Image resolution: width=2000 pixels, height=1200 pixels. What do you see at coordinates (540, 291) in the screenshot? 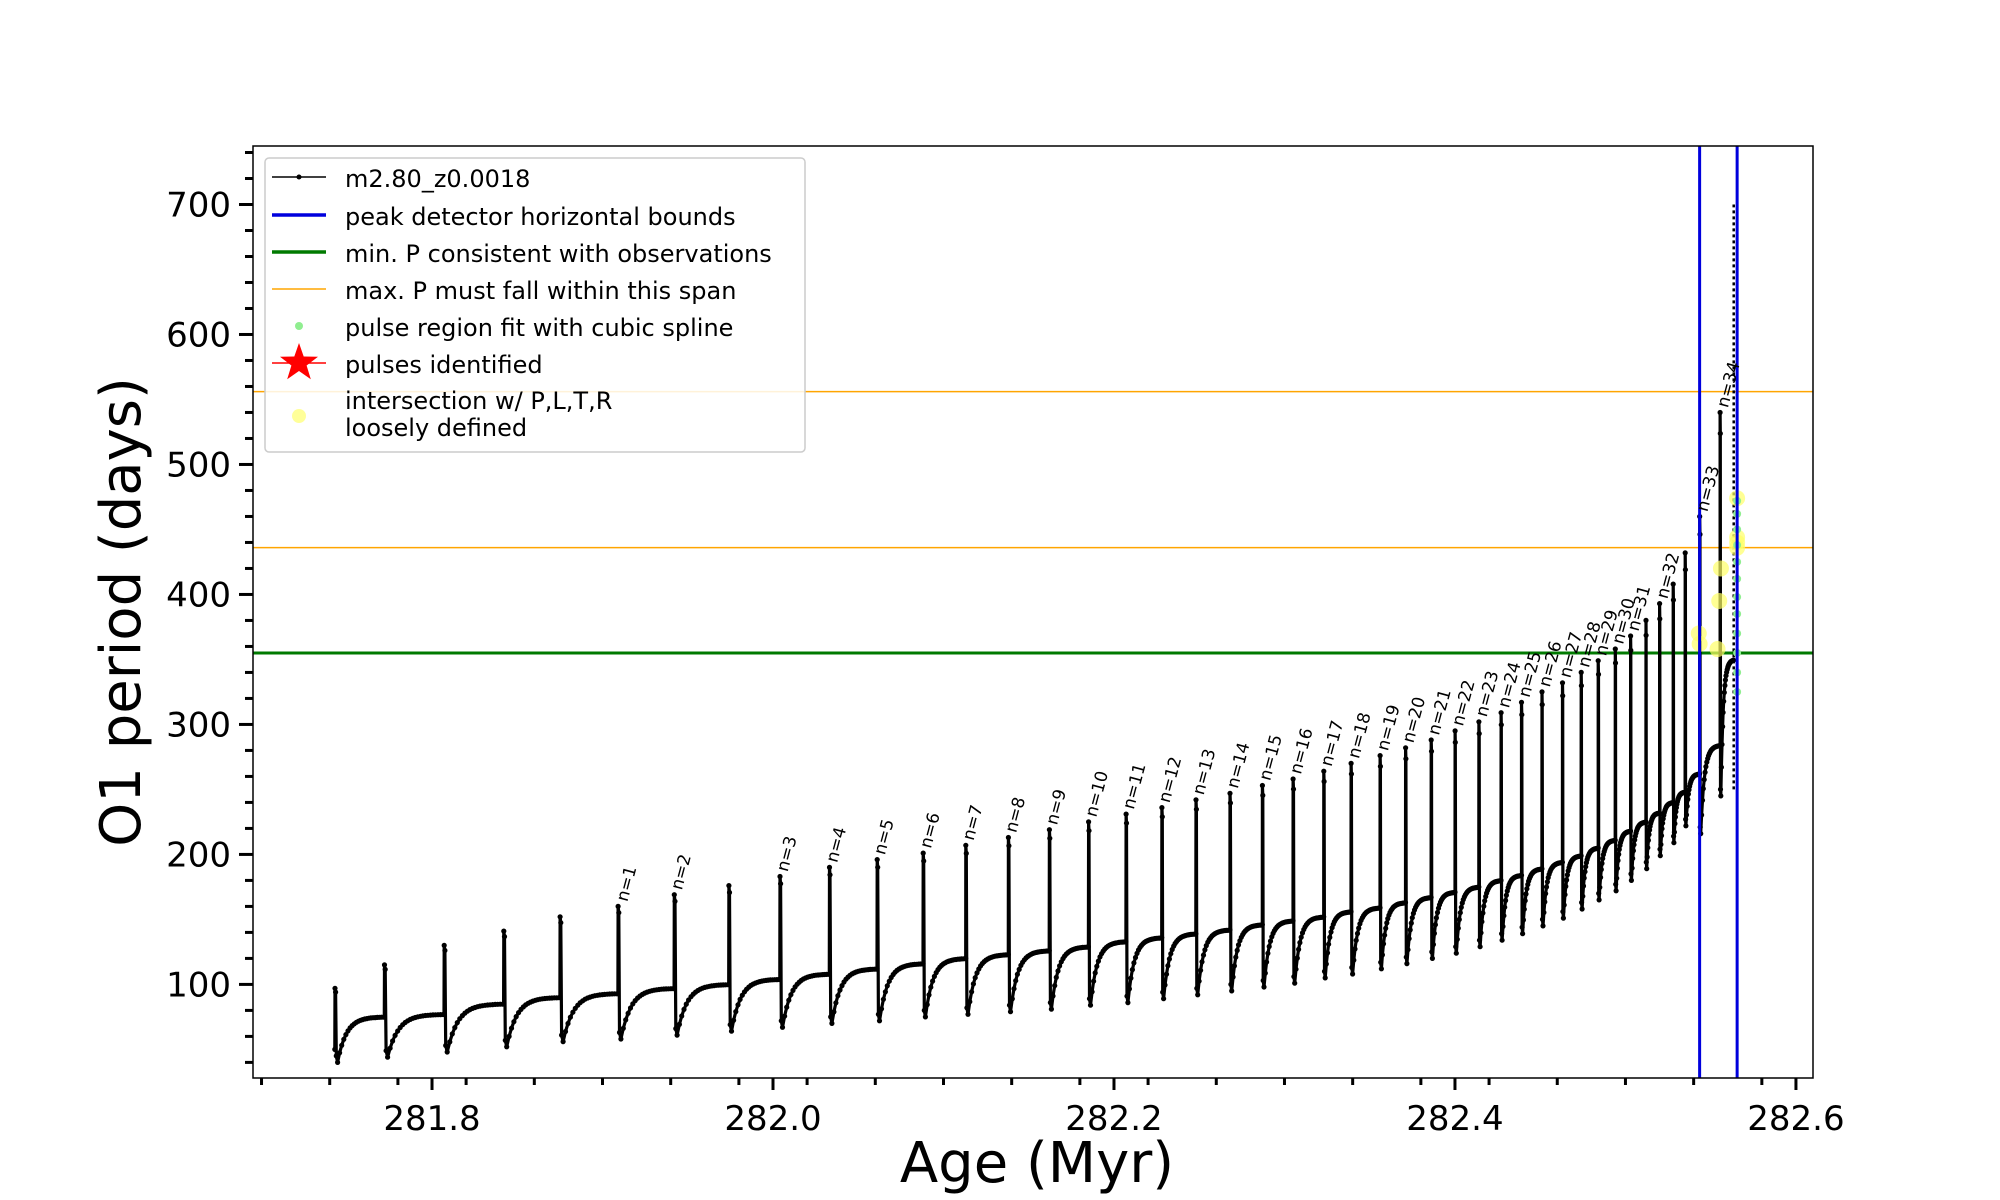
I see `legend-label-max-period: max. P must fall within this span` at bounding box center [540, 291].